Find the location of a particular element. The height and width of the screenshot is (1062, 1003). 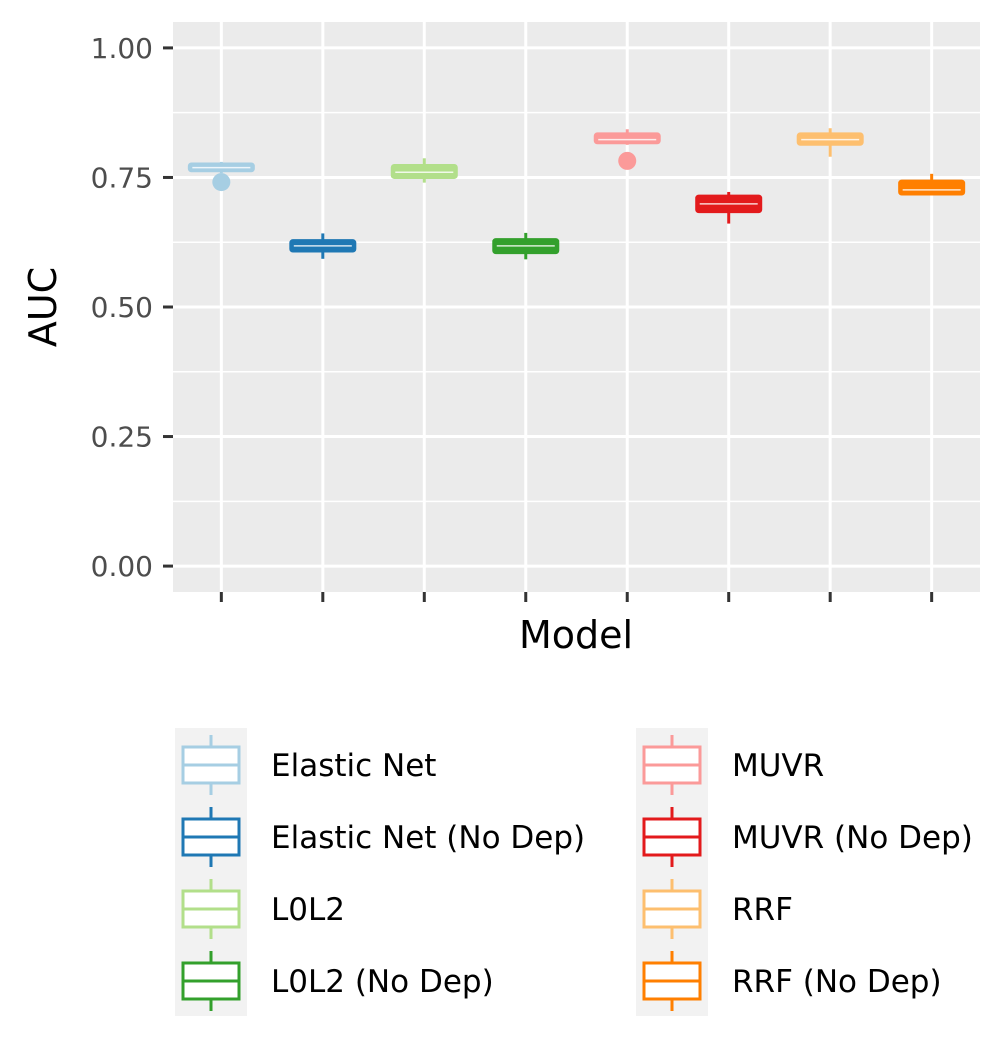

box-l0l2 is located at coordinates (424, 170).